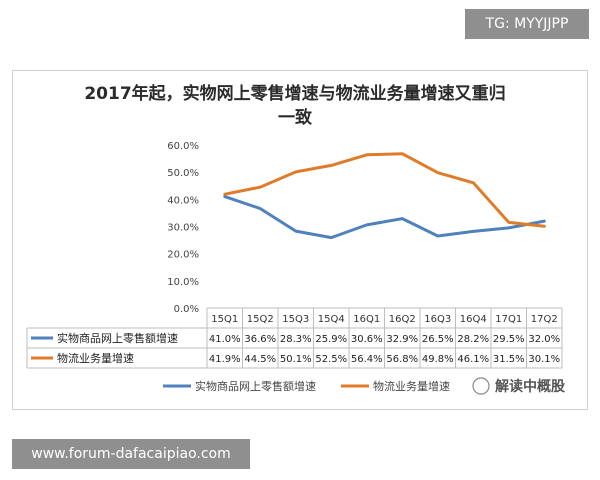 This screenshot has width=600, height=480. What do you see at coordinates (224, 319) in the screenshot?
I see `x-category-label: 15Q1` at bounding box center [224, 319].